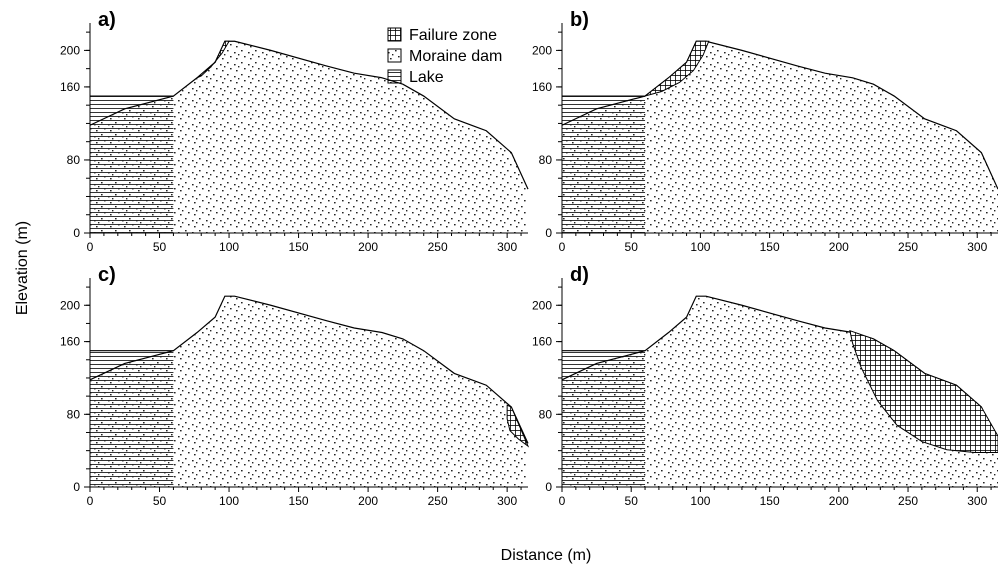 The image size is (998, 568). Describe the element at coordinates (394, 55) in the screenshot. I see `legend-swatch-moraine-dam` at that location.